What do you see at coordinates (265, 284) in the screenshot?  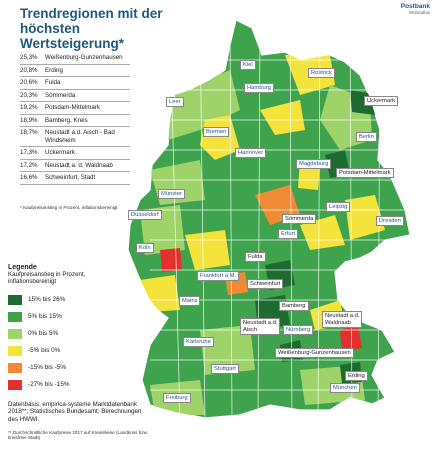 I see `city-label: Schweinfurt` at bounding box center [265, 284].